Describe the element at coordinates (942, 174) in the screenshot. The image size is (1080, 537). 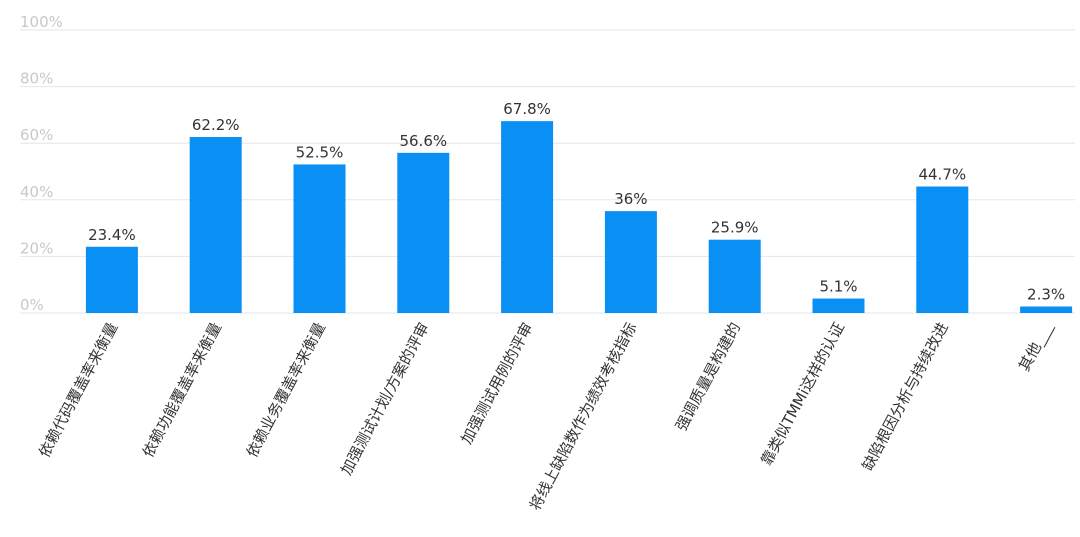
I see `data-label: 44.7%` at that location.